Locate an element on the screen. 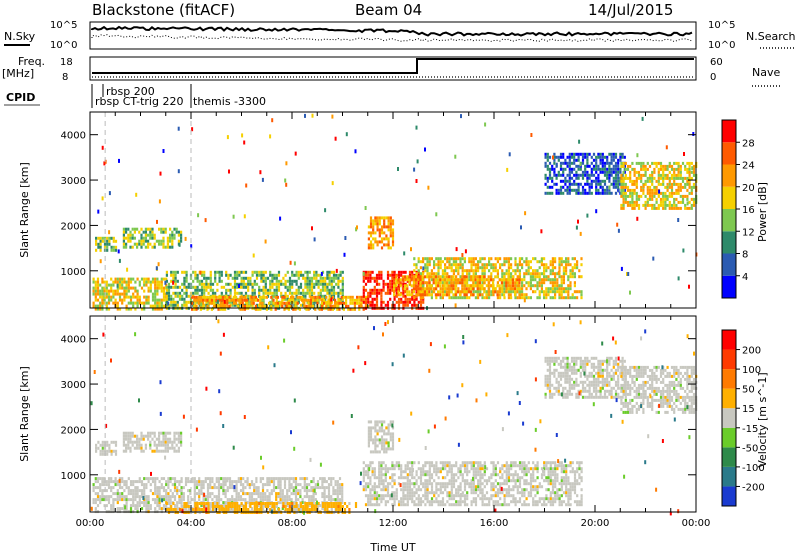  xtick-label-5: 20:00 is located at coordinates (595, 523).